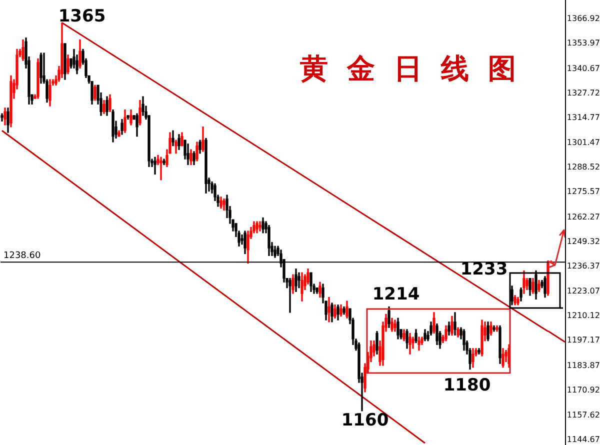 This screenshot has width=600, height=445. Describe the element at coordinates (583, 191) in the screenshot. I see `y-tick-label: 1275.57` at that location.